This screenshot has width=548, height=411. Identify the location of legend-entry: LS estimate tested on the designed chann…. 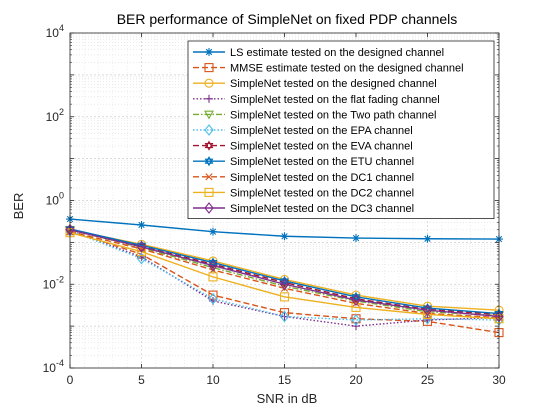
(318, 53).